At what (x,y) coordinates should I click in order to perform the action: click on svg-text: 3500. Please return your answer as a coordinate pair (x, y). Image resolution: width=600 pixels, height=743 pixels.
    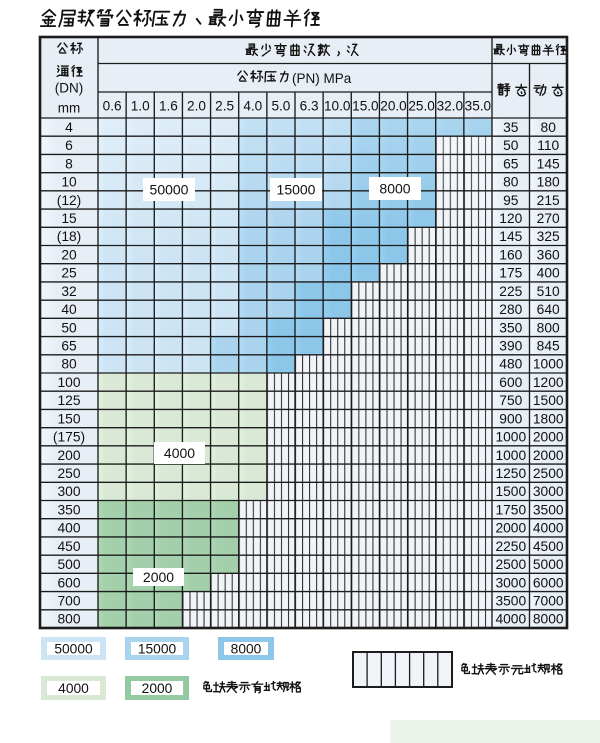
    Looking at the image, I should click on (510, 601).